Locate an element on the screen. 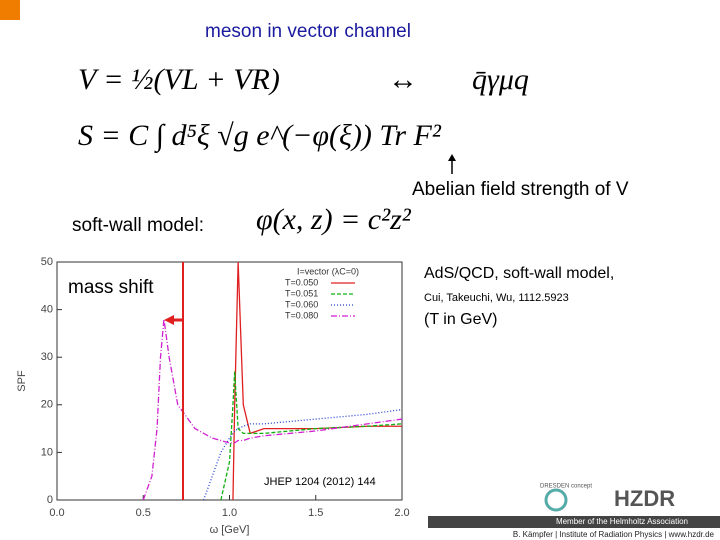  footer-text: Member of the Helmholtz Association is located at coordinates (622, 521).